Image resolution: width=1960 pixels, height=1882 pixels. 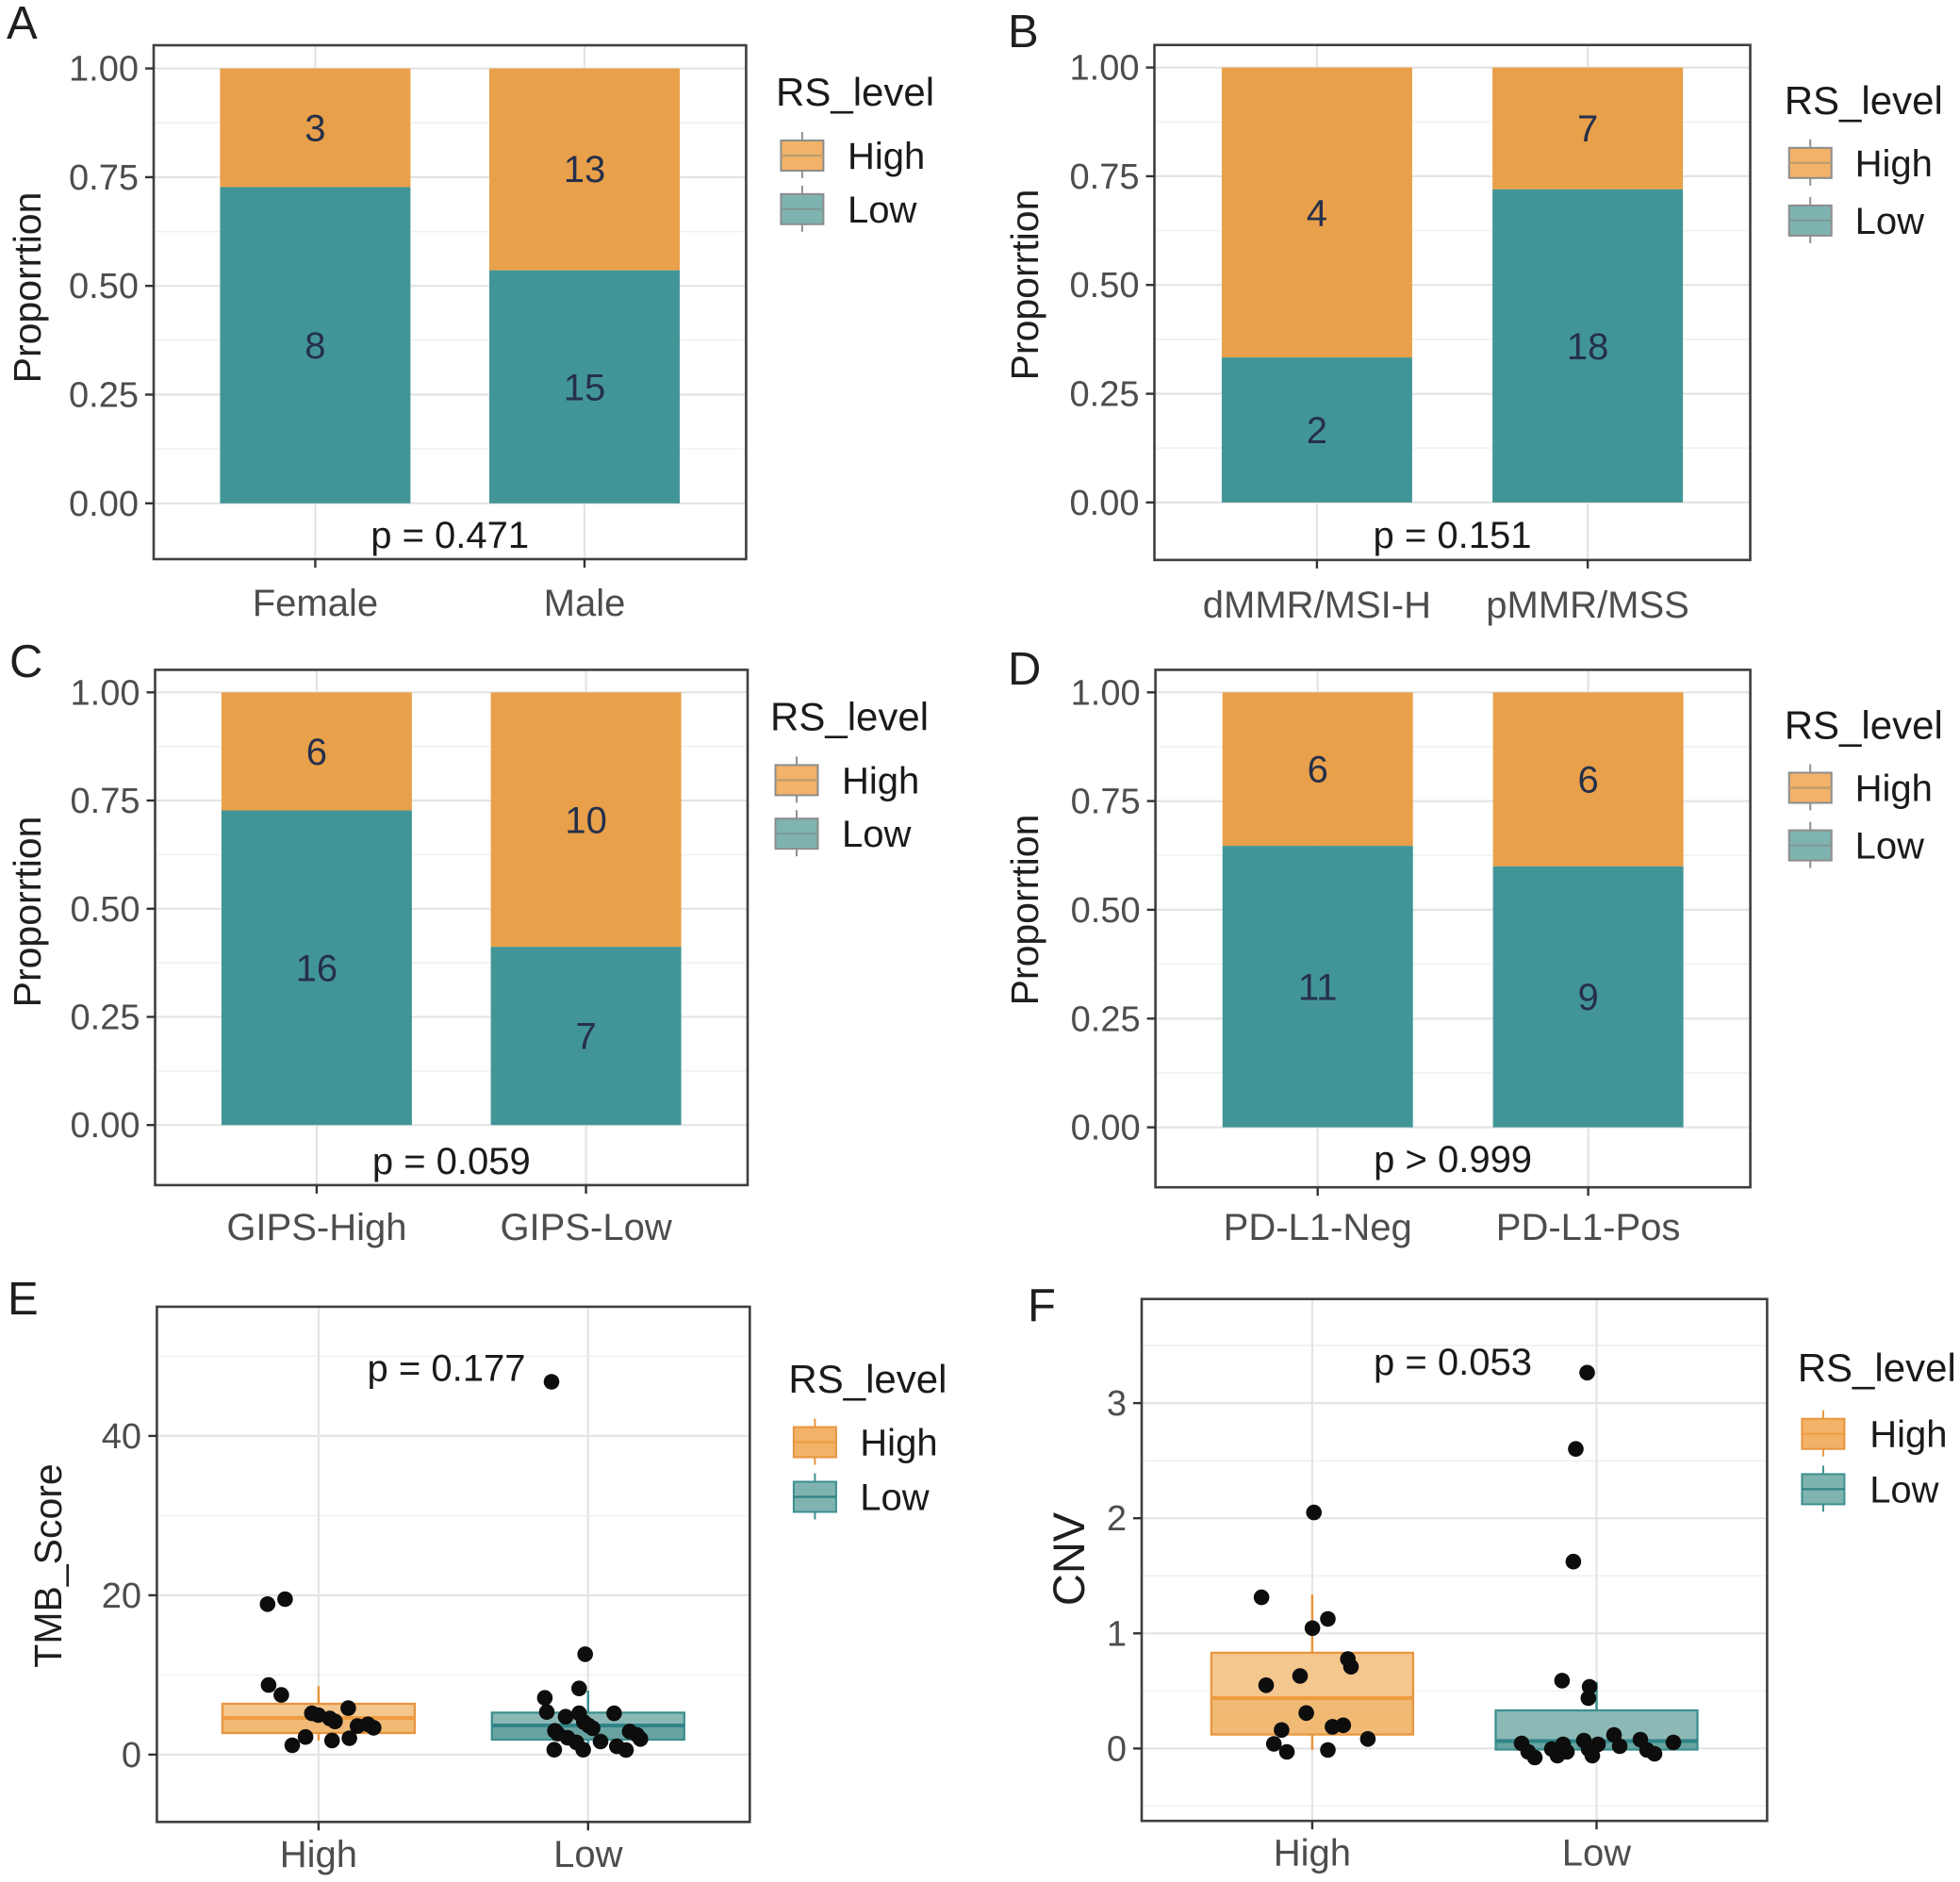 What do you see at coordinates (450, 535) in the screenshot?
I see `svg-text: p = 0.471` at bounding box center [450, 535].